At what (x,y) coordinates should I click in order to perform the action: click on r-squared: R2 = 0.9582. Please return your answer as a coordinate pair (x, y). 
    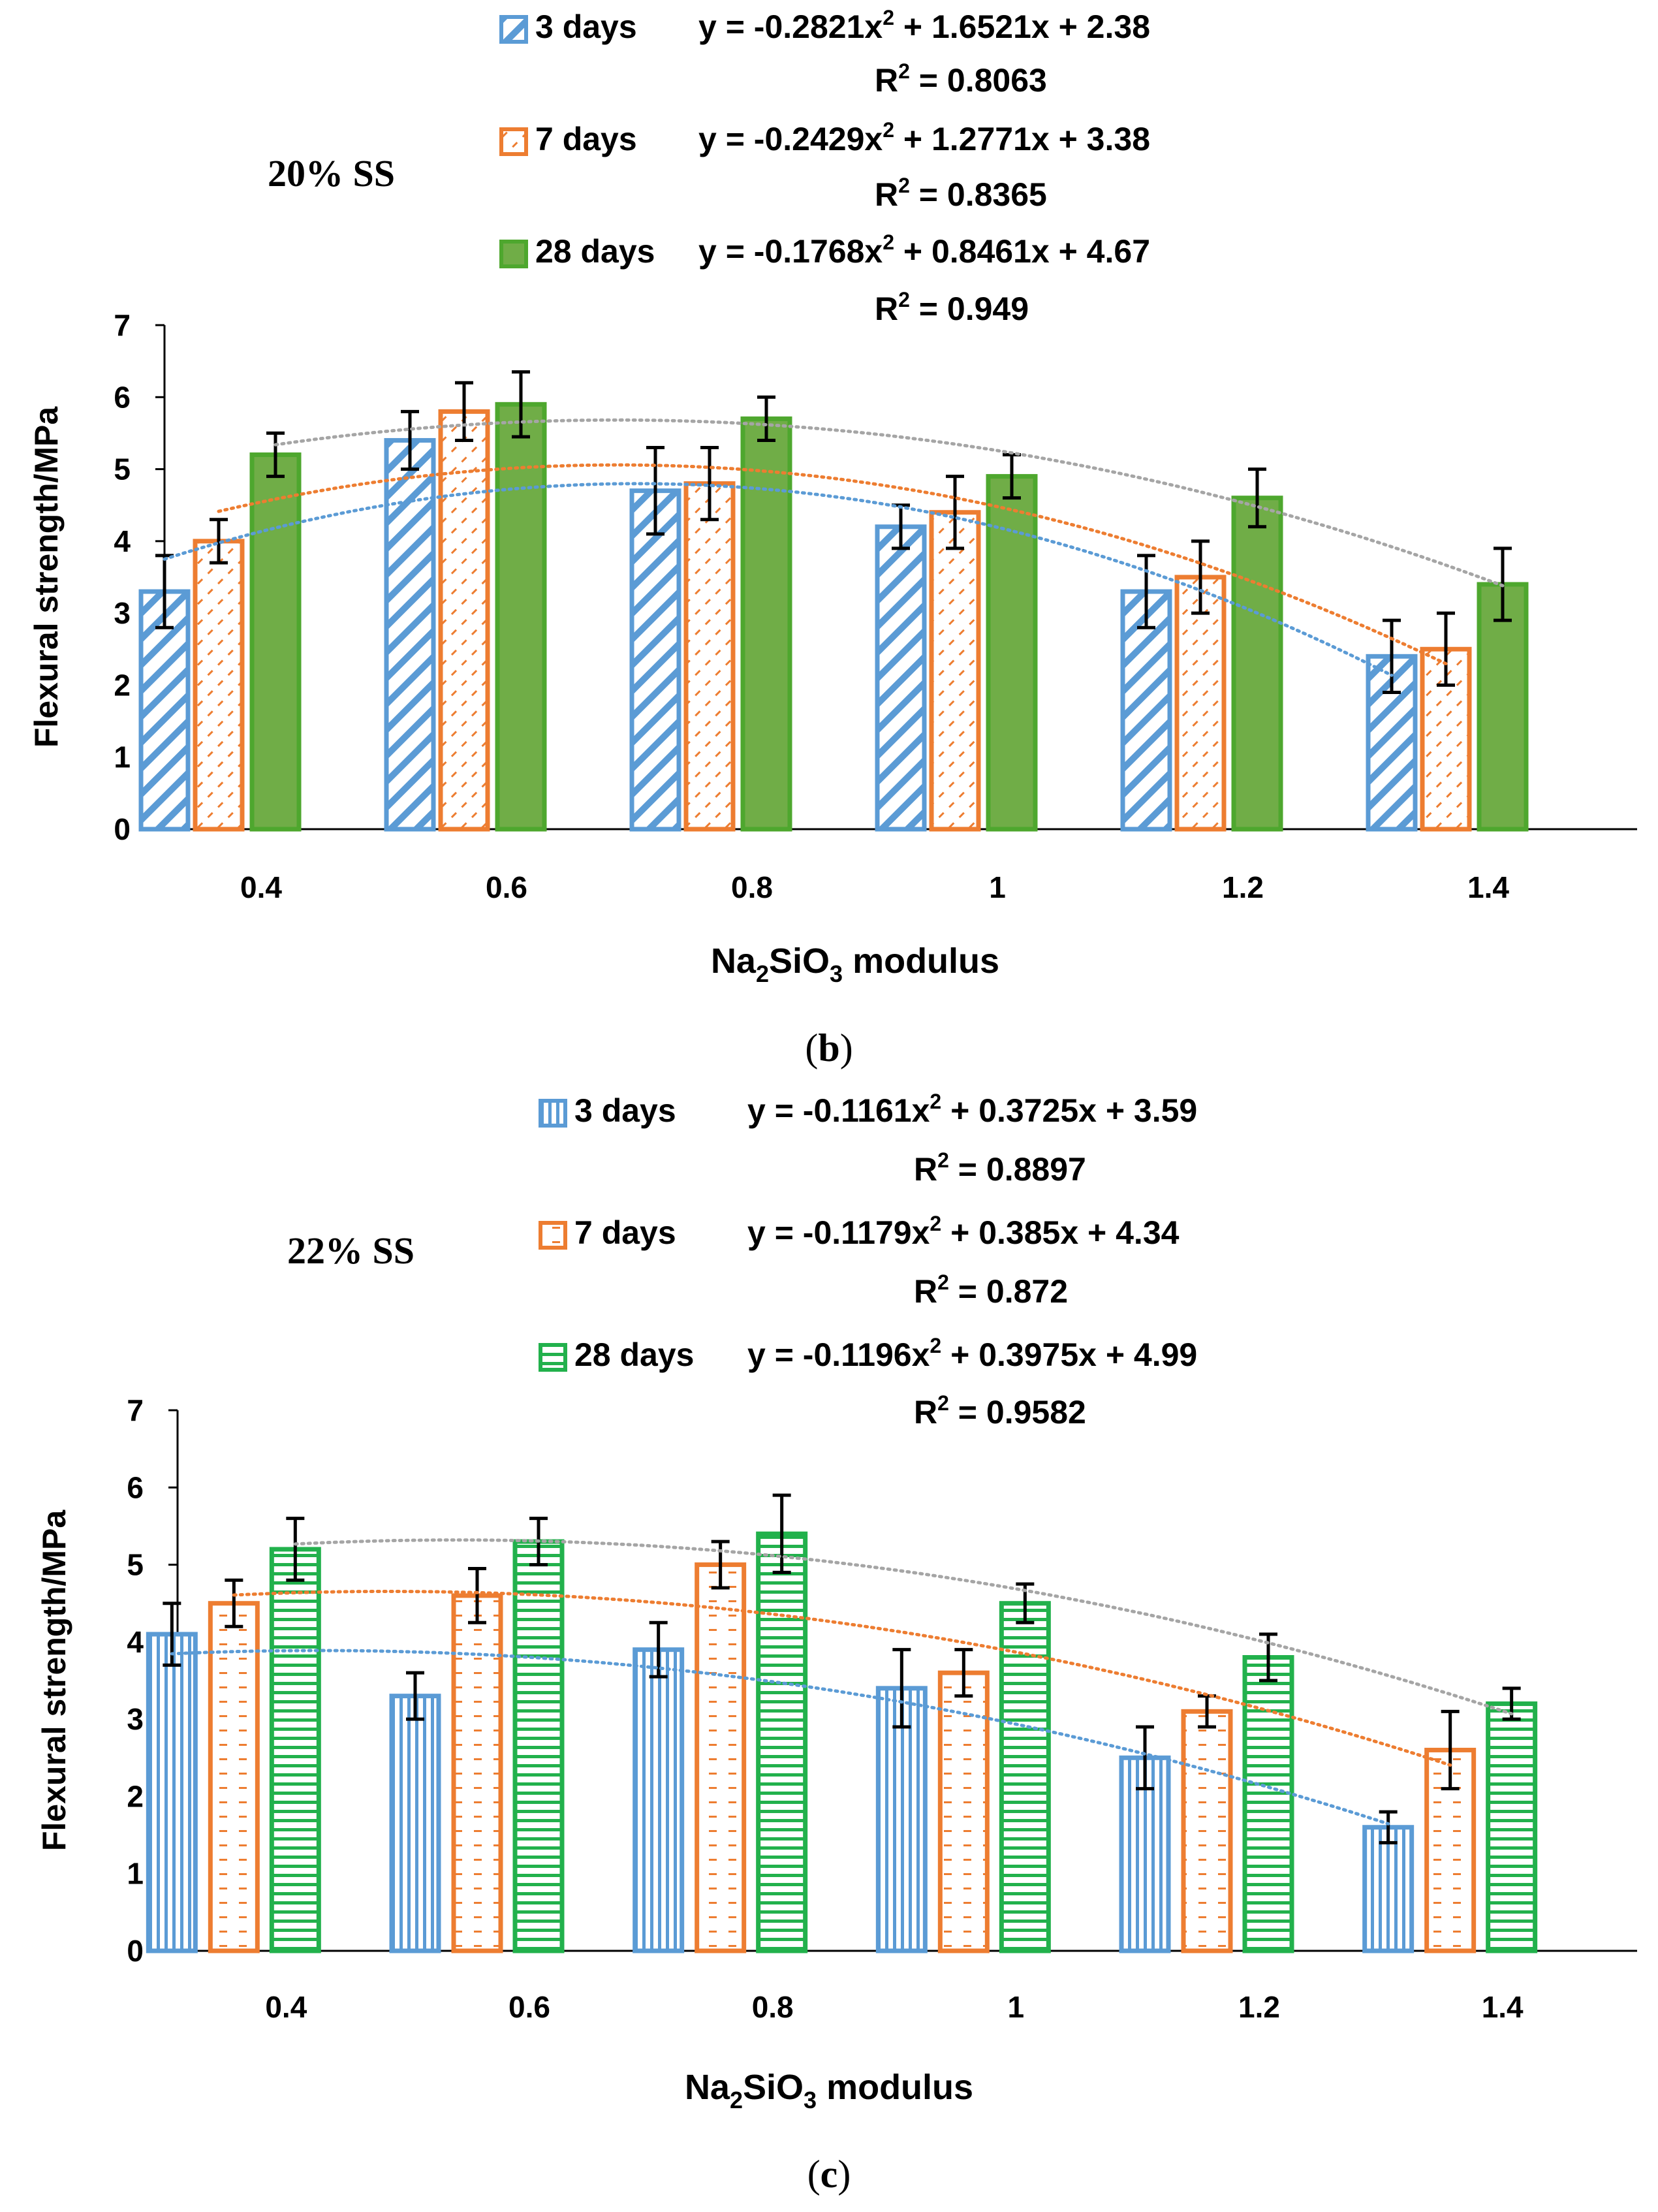
    Looking at the image, I should click on (1000, 1410).